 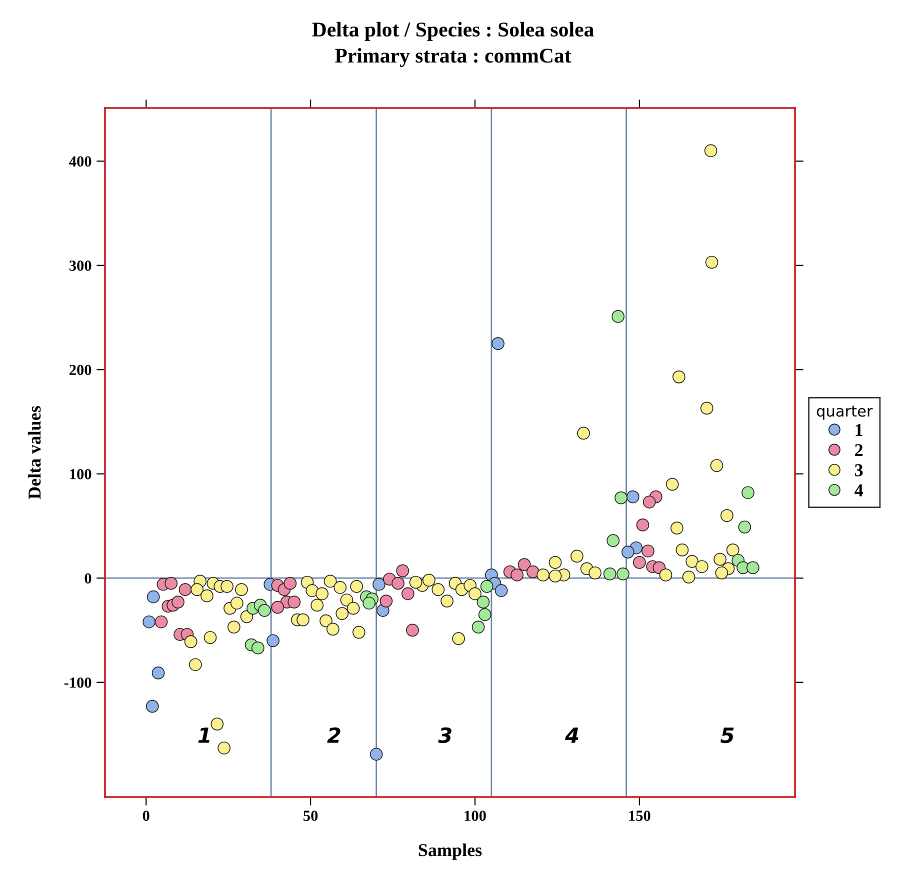 What do you see at coordinates (80, 265) in the screenshot?
I see `y-tick-label: 300` at bounding box center [80, 265].